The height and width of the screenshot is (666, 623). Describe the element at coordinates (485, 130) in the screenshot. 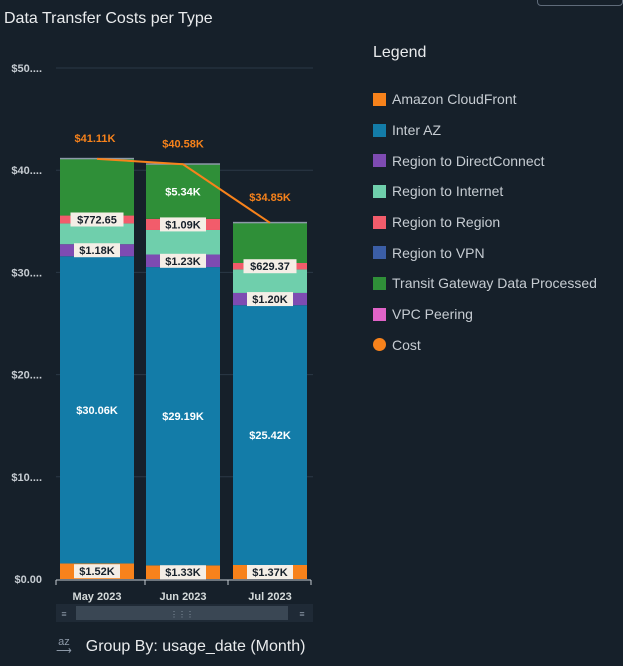

I see `legend-item: Inter AZ` at that location.